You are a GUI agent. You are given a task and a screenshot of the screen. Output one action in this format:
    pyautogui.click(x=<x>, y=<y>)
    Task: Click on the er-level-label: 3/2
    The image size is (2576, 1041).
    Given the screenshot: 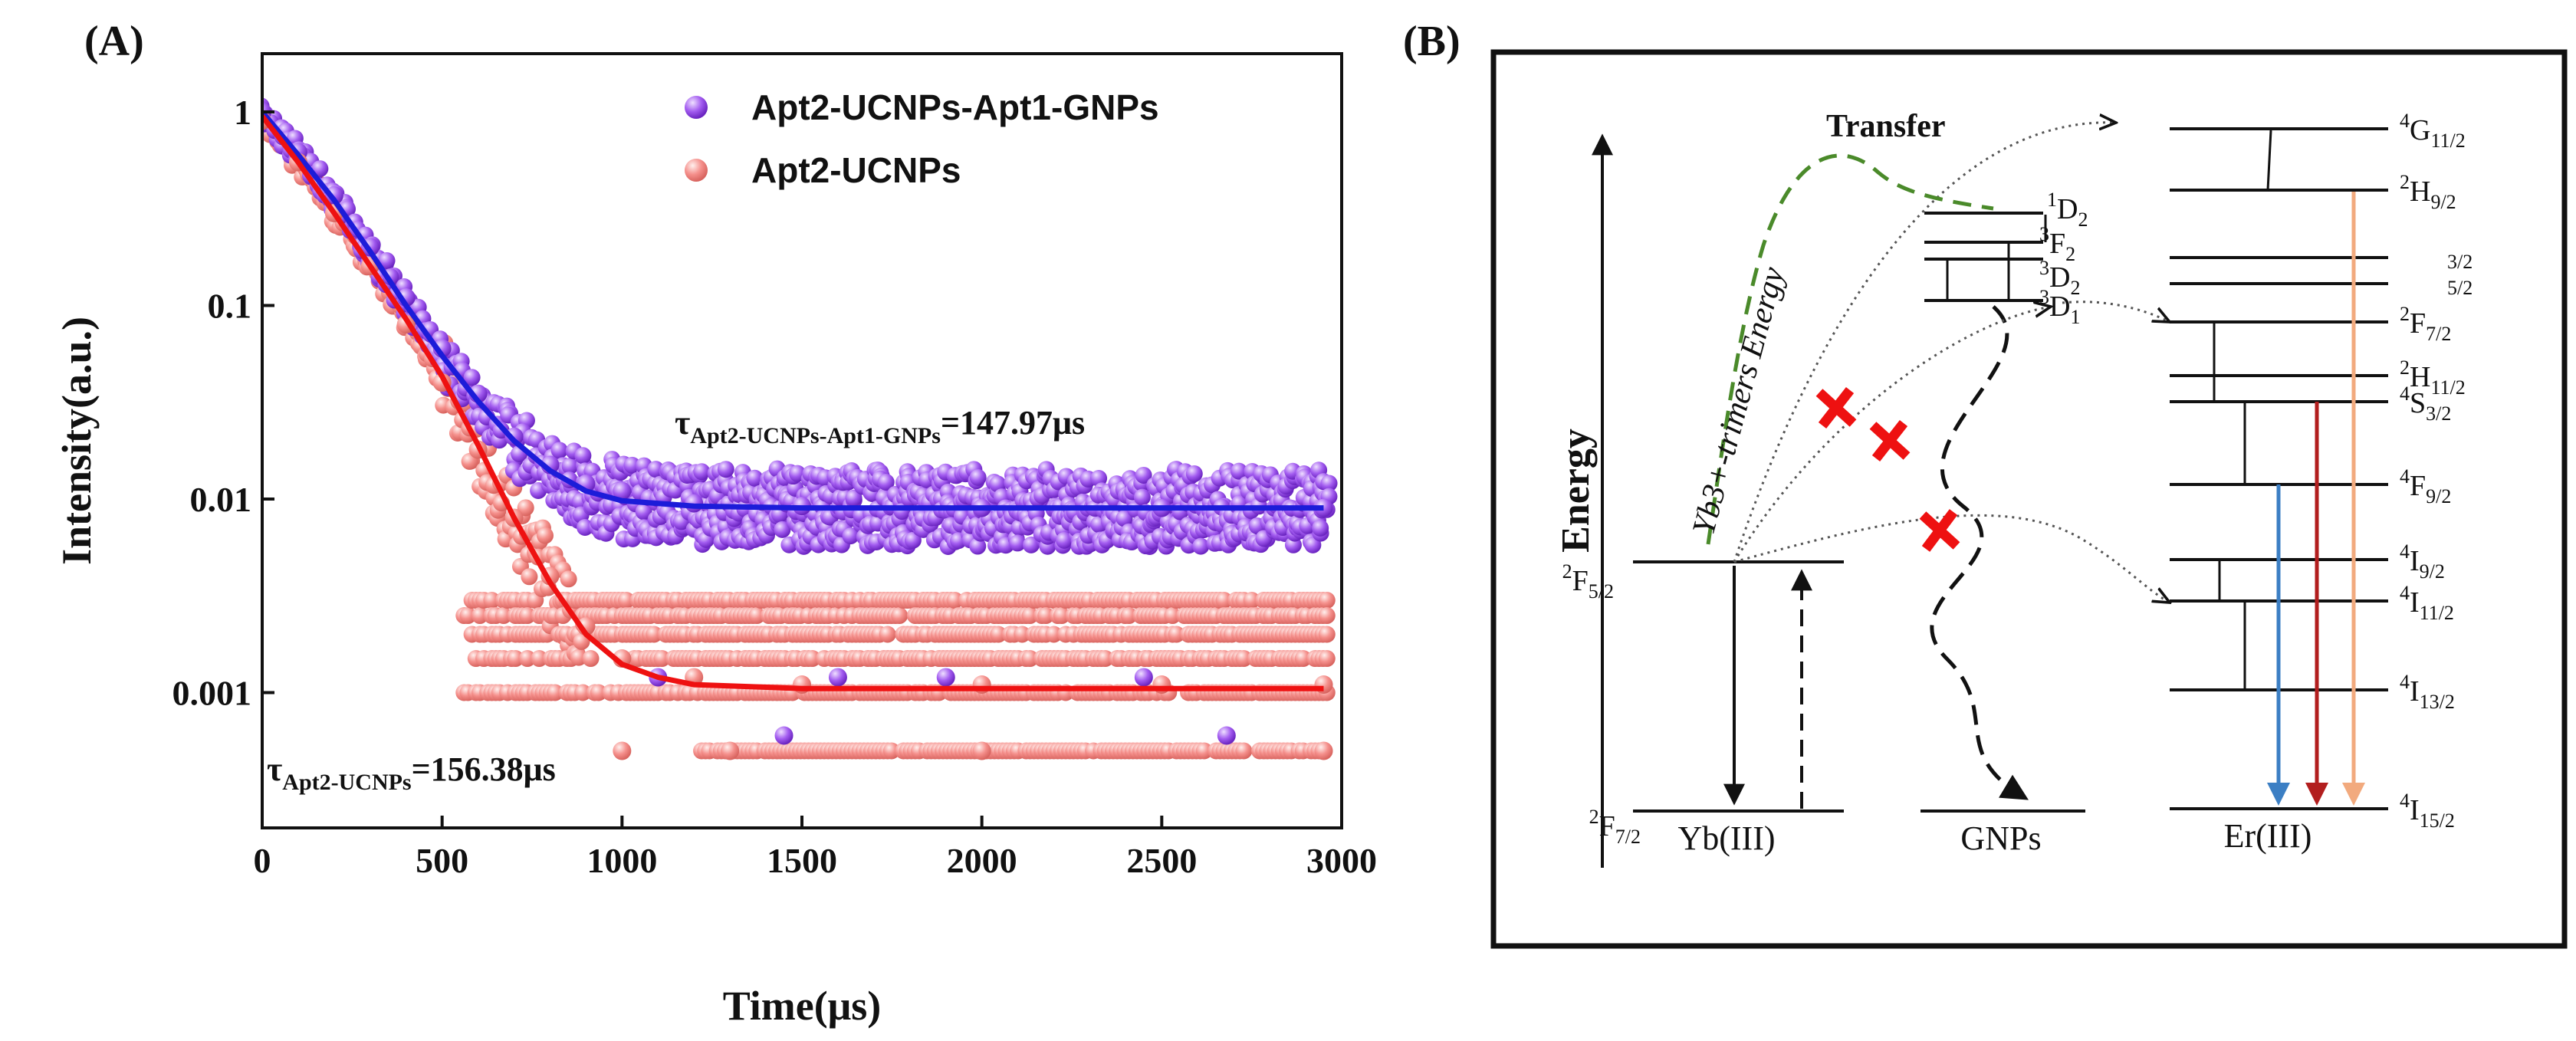 What is the action you would take?
    pyautogui.click(x=2459, y=262)
    